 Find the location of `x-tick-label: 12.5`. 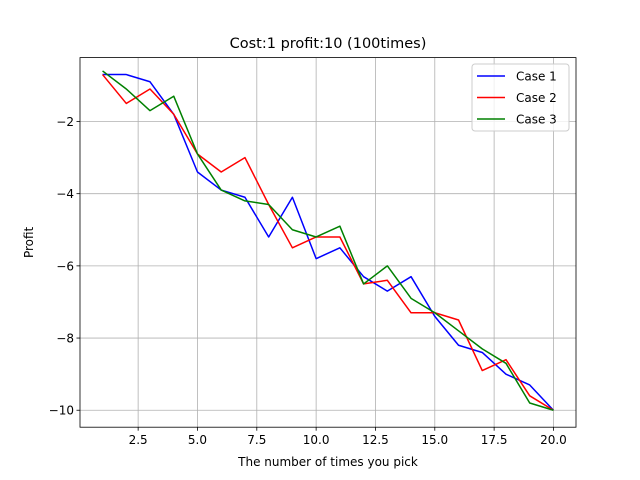

x-tick-label: 12.5 is located at coordinates (375, 440).